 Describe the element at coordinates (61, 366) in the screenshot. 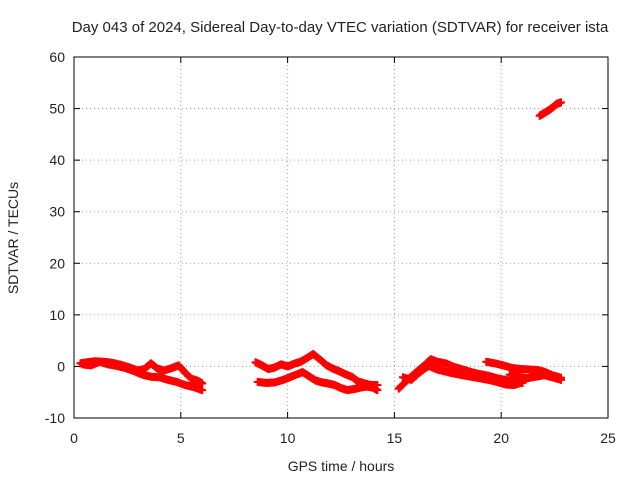

I see `y-tick-label: 0` at that location.